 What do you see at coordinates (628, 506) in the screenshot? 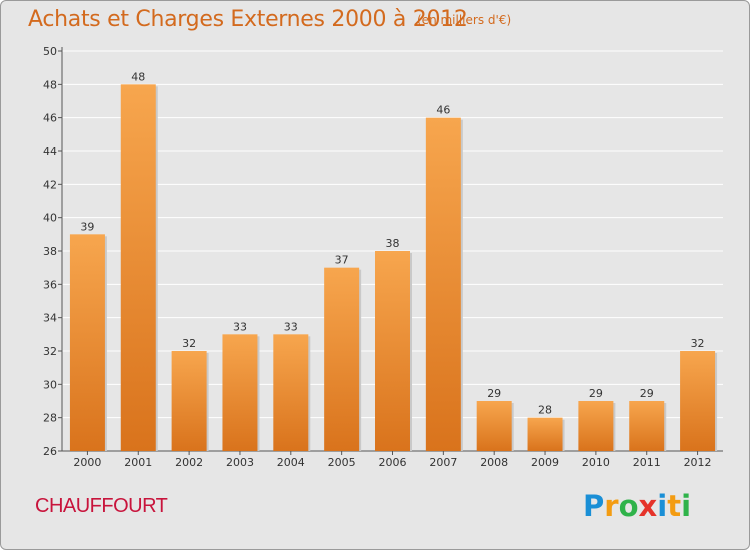
I see `logo-letter: o` at bounding box center [628, 506].